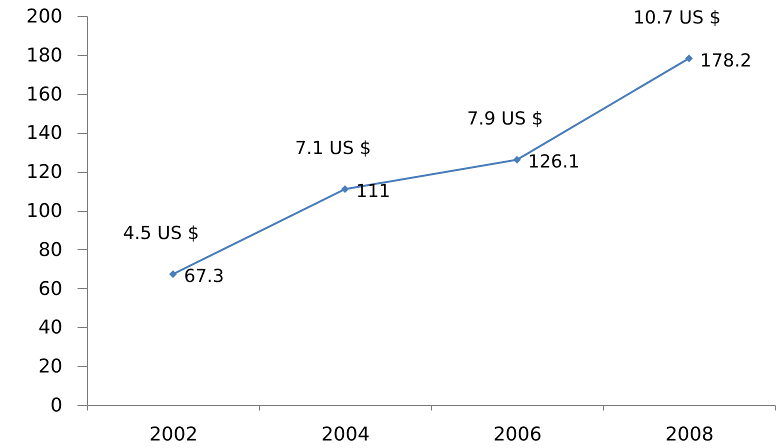 This screenshot has height=448, width=776. I want to click on data-label: 178.2, so click(726, 61).